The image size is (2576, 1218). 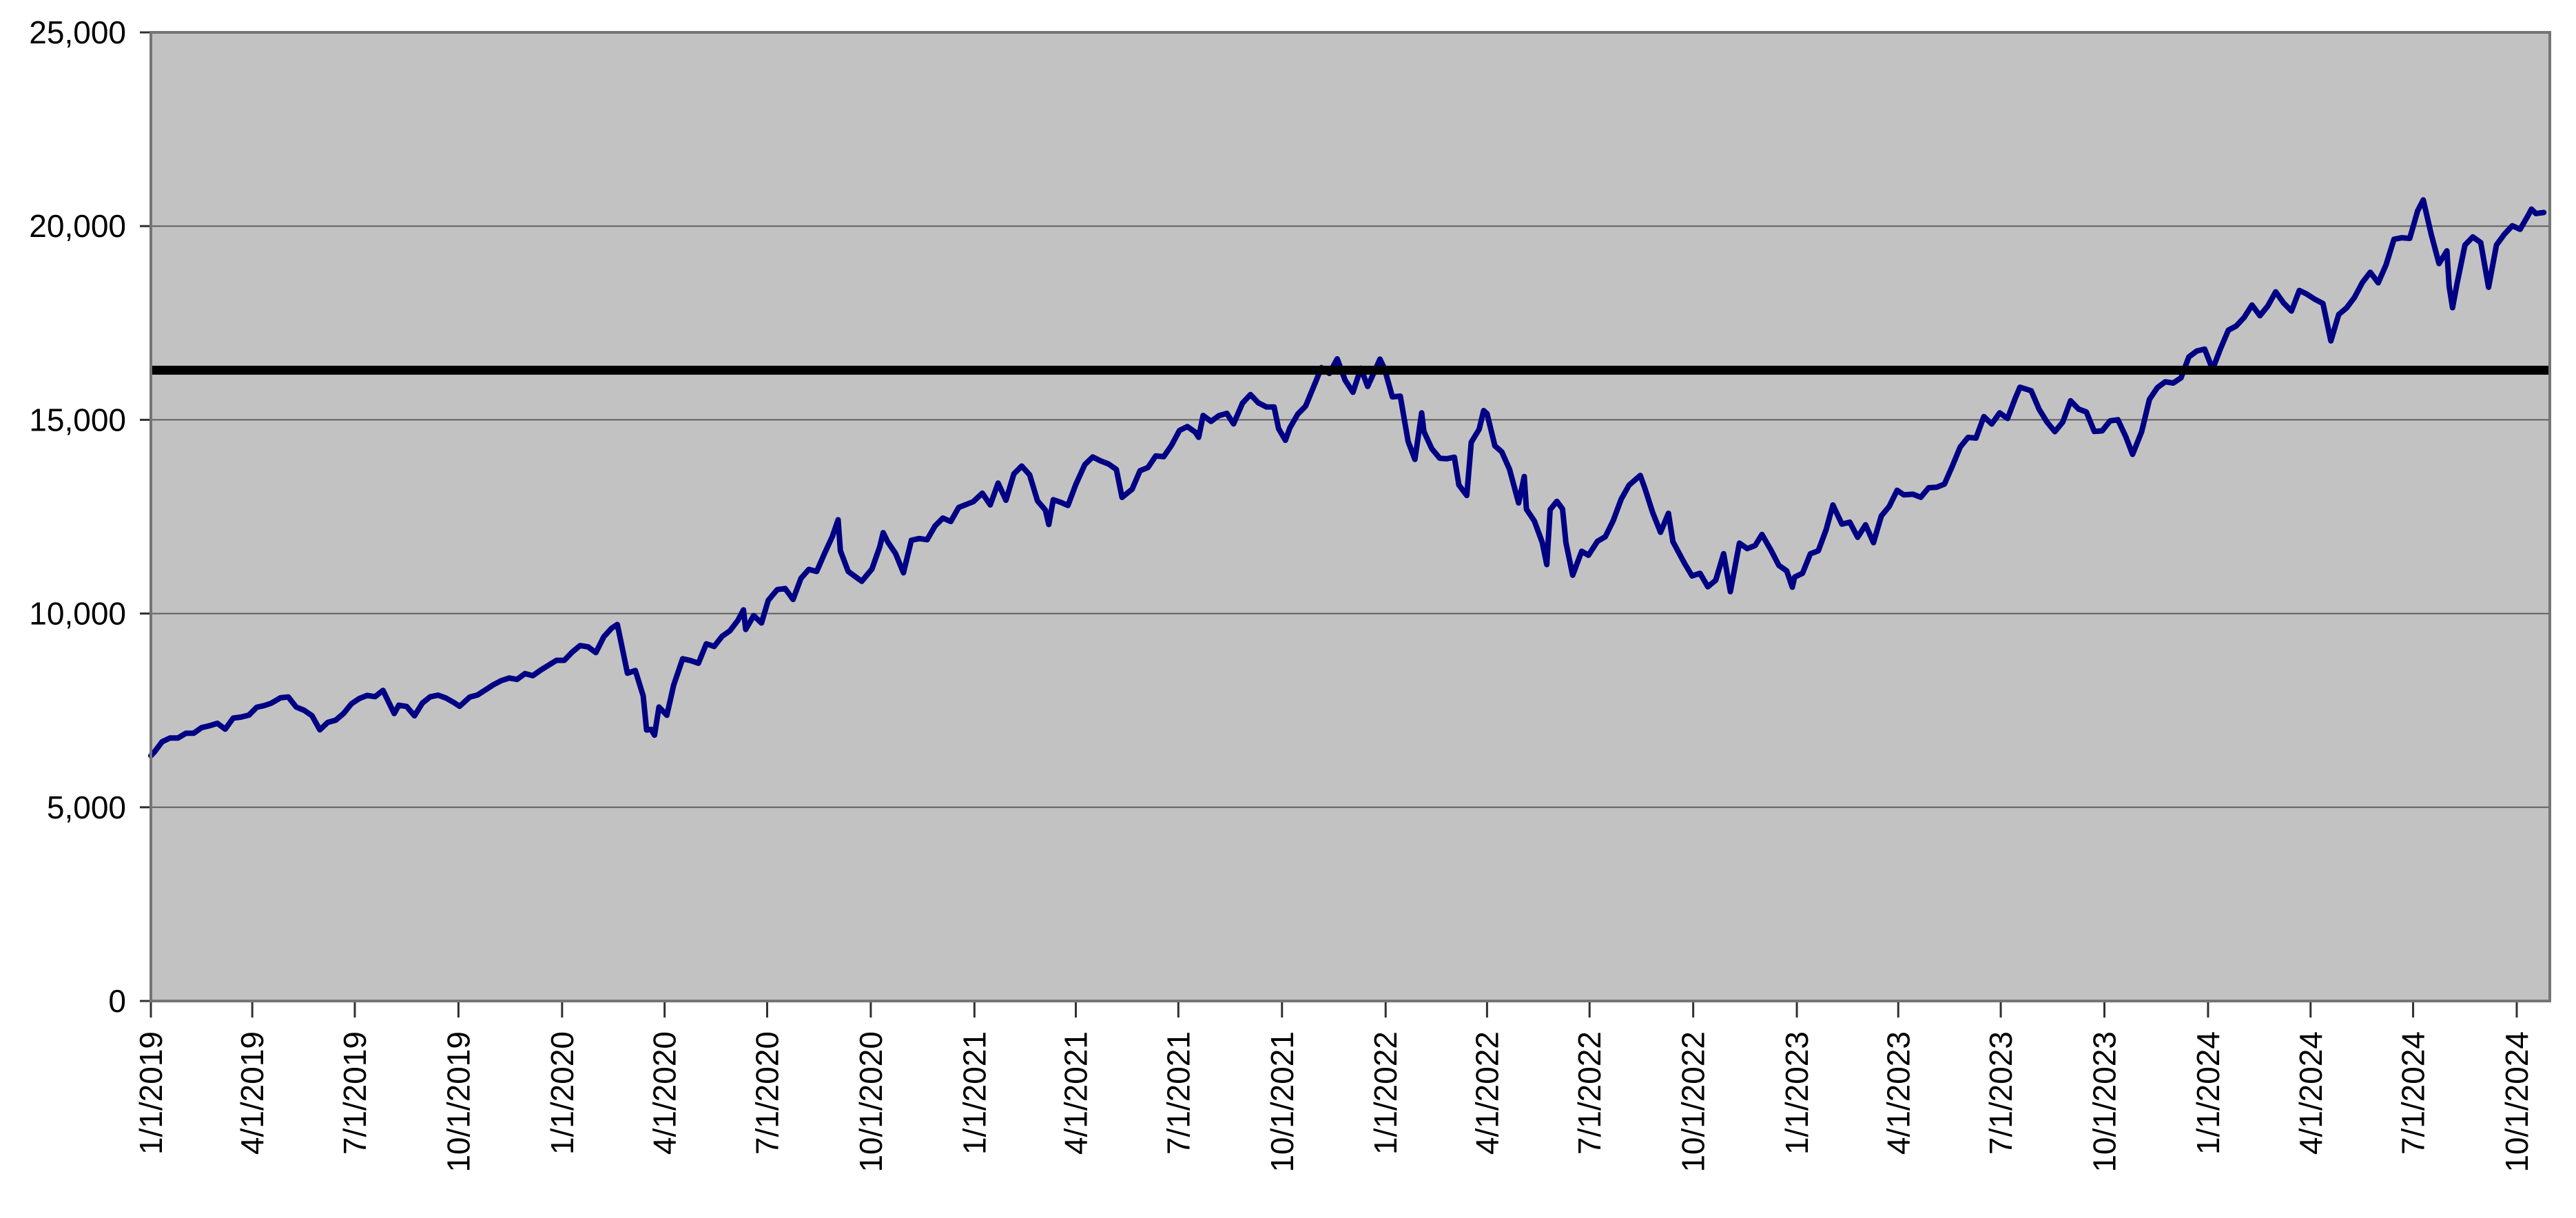 What do you see at coordinates (252, 1093) in the screenshot?
I see `x-axis-label-4-1-2019: 4/1/2019` at bounding box center [252, 1093].